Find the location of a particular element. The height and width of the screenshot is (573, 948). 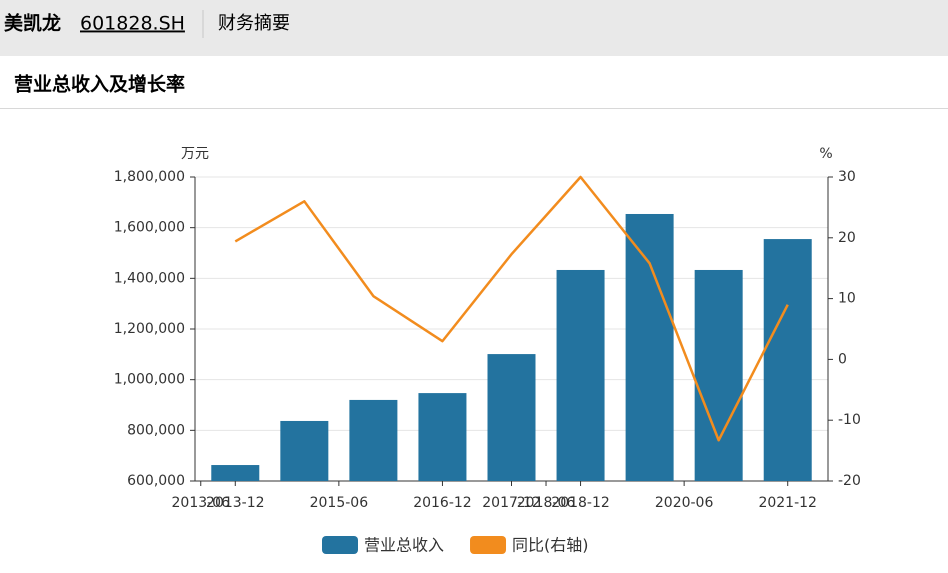

x-tick-label: 2013-12 is located at coordinates (235, 503).